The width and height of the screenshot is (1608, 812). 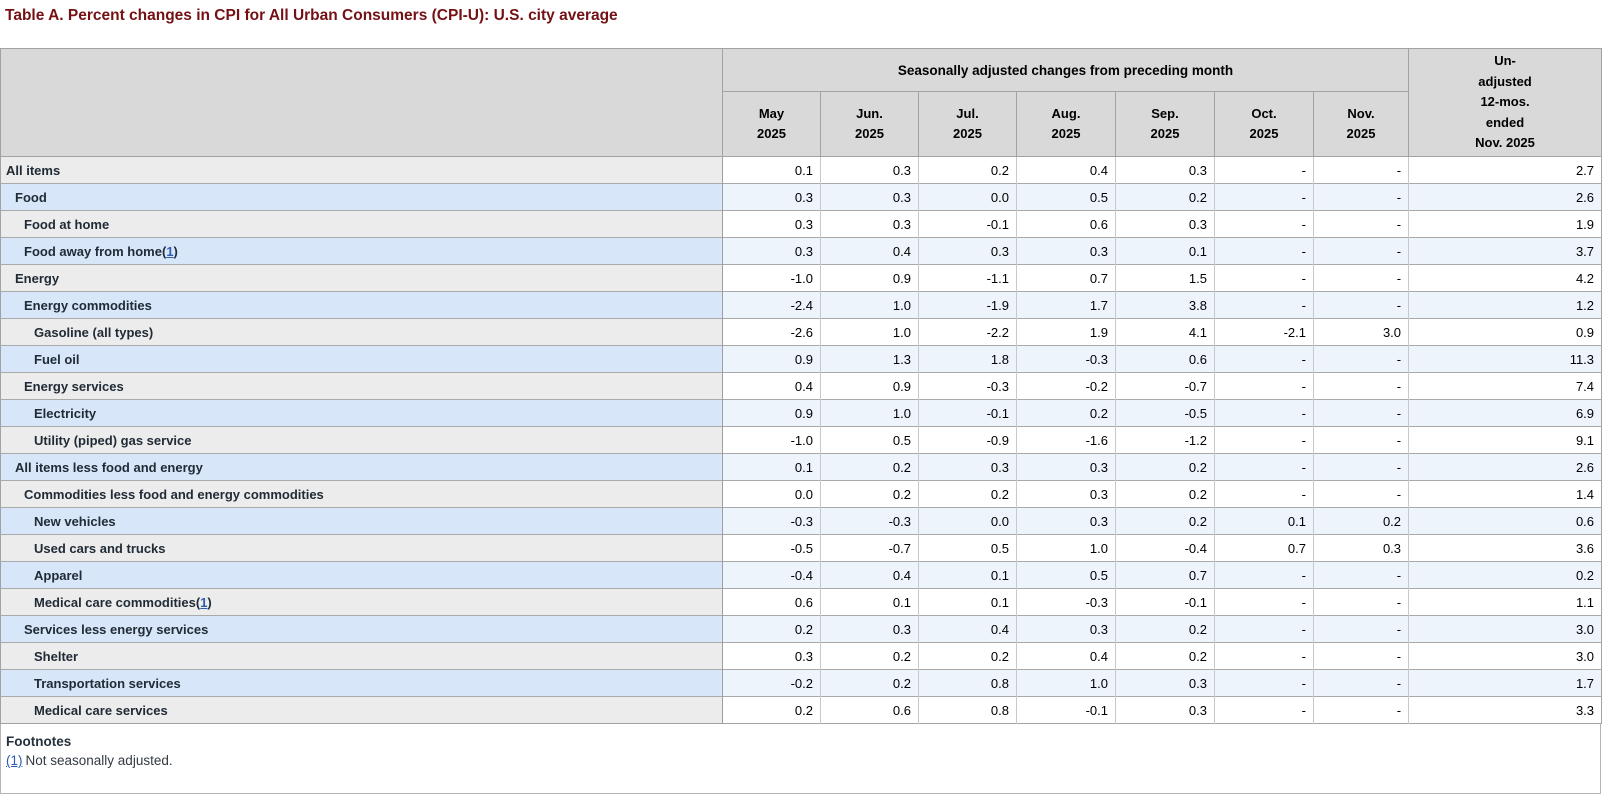 What do you see at coordinates (1505, 602) in the screenshot?
I see `data-cell: 1.1` at bounding box center [1505, 602].